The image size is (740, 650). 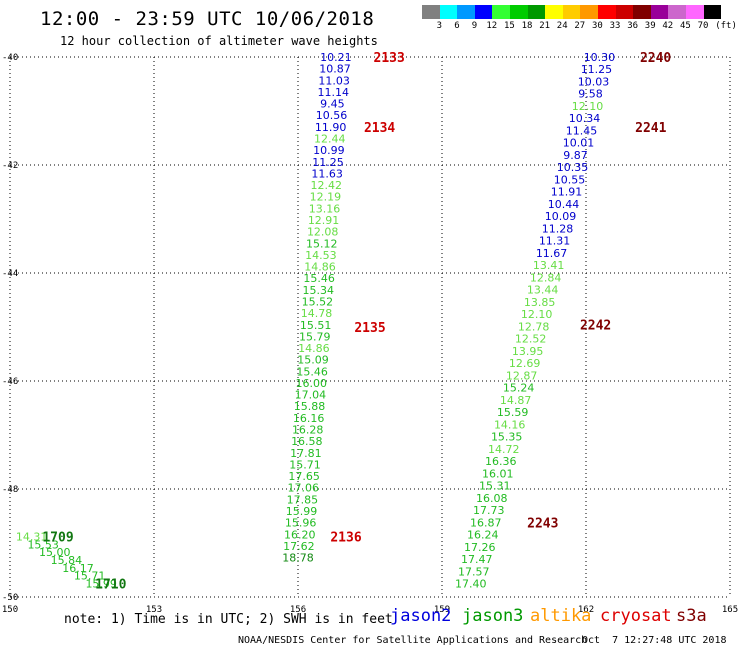 I want to click on wave-height-value: 10.09, so click(x=561, y=216).